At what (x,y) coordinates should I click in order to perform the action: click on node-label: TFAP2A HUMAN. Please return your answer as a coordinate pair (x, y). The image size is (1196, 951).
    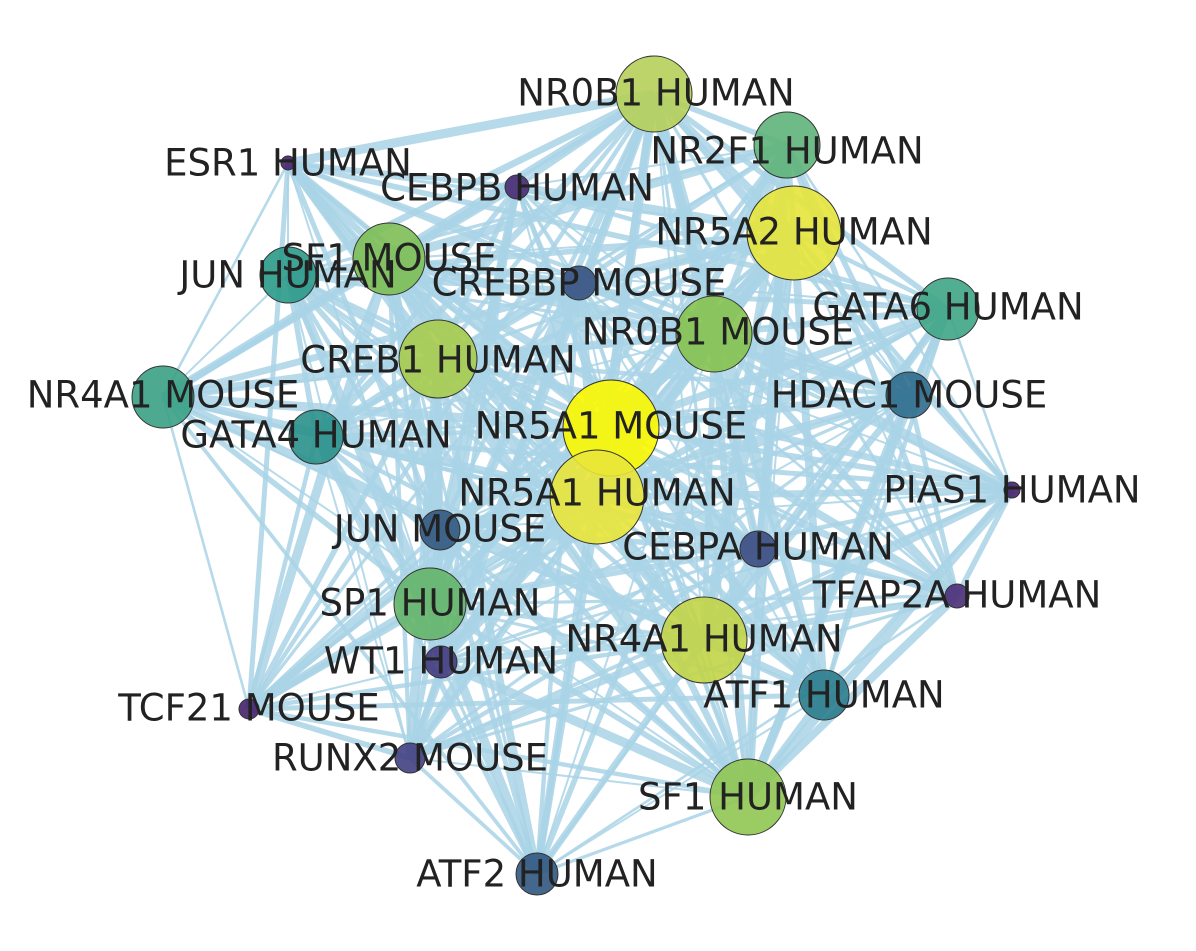
    Looking at the image, I should click on (957, 595).